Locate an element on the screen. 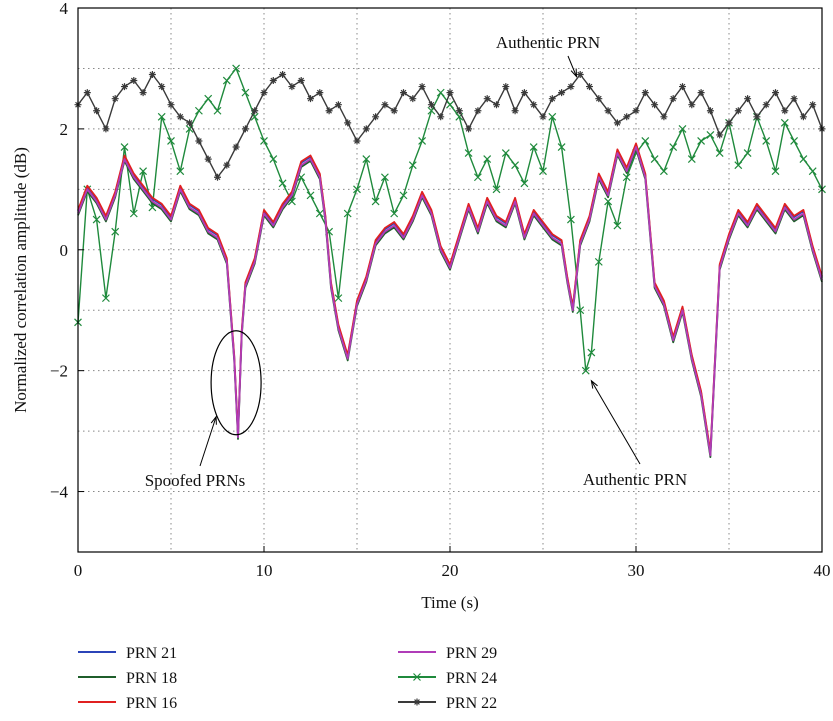  legend-label-prn-16: PRN 16 is located at coordinates (151, 703).